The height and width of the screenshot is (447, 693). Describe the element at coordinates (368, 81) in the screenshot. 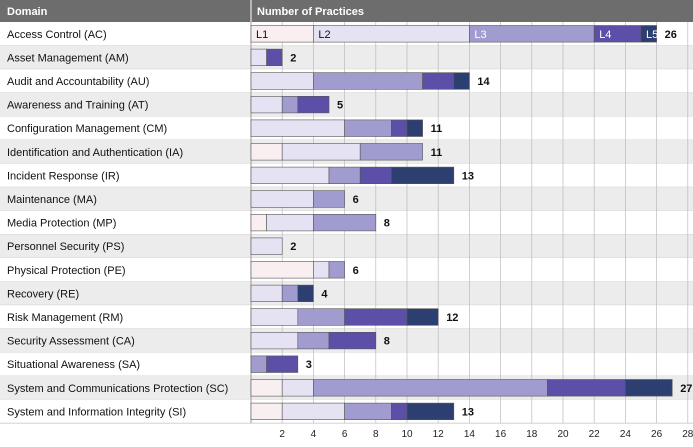

I see `bar-audit-and-accountability-au-l3` at that location.